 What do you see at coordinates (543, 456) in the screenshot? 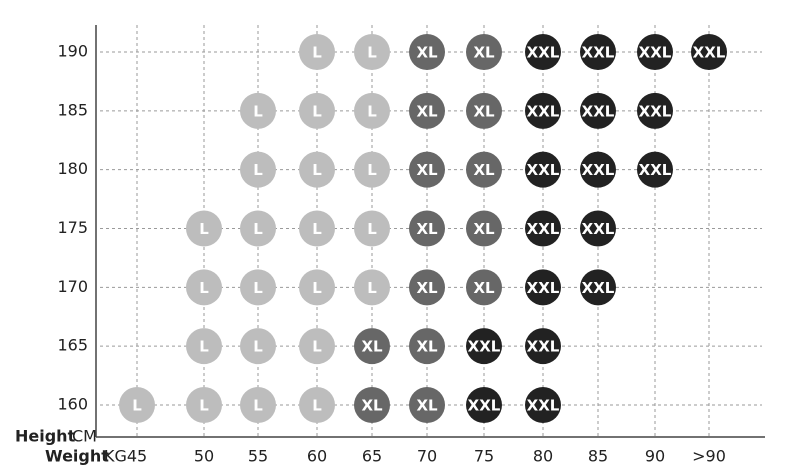
I see `x-tick-label: 80` at bounding box center [543, 456].